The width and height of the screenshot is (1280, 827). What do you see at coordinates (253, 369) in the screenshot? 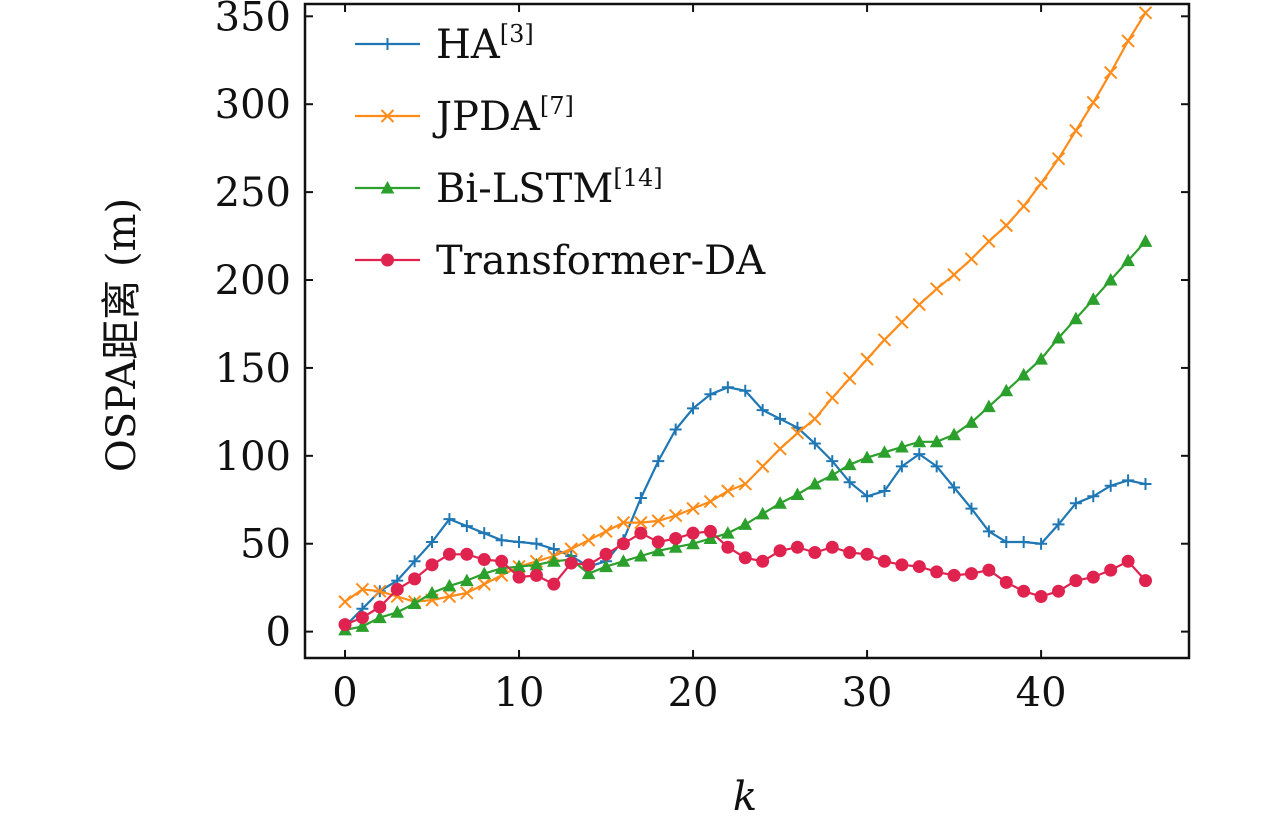
I see `y-tick-label: 150` at bounding box center [253, 369].